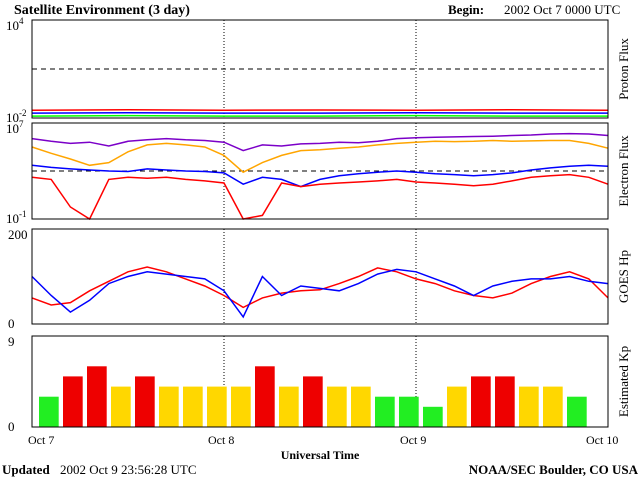 The image size is (640, 480). Describe the element at coordinates (221, 440) in the screenshot. I see `x-tick-label: Oct 8` at that location.